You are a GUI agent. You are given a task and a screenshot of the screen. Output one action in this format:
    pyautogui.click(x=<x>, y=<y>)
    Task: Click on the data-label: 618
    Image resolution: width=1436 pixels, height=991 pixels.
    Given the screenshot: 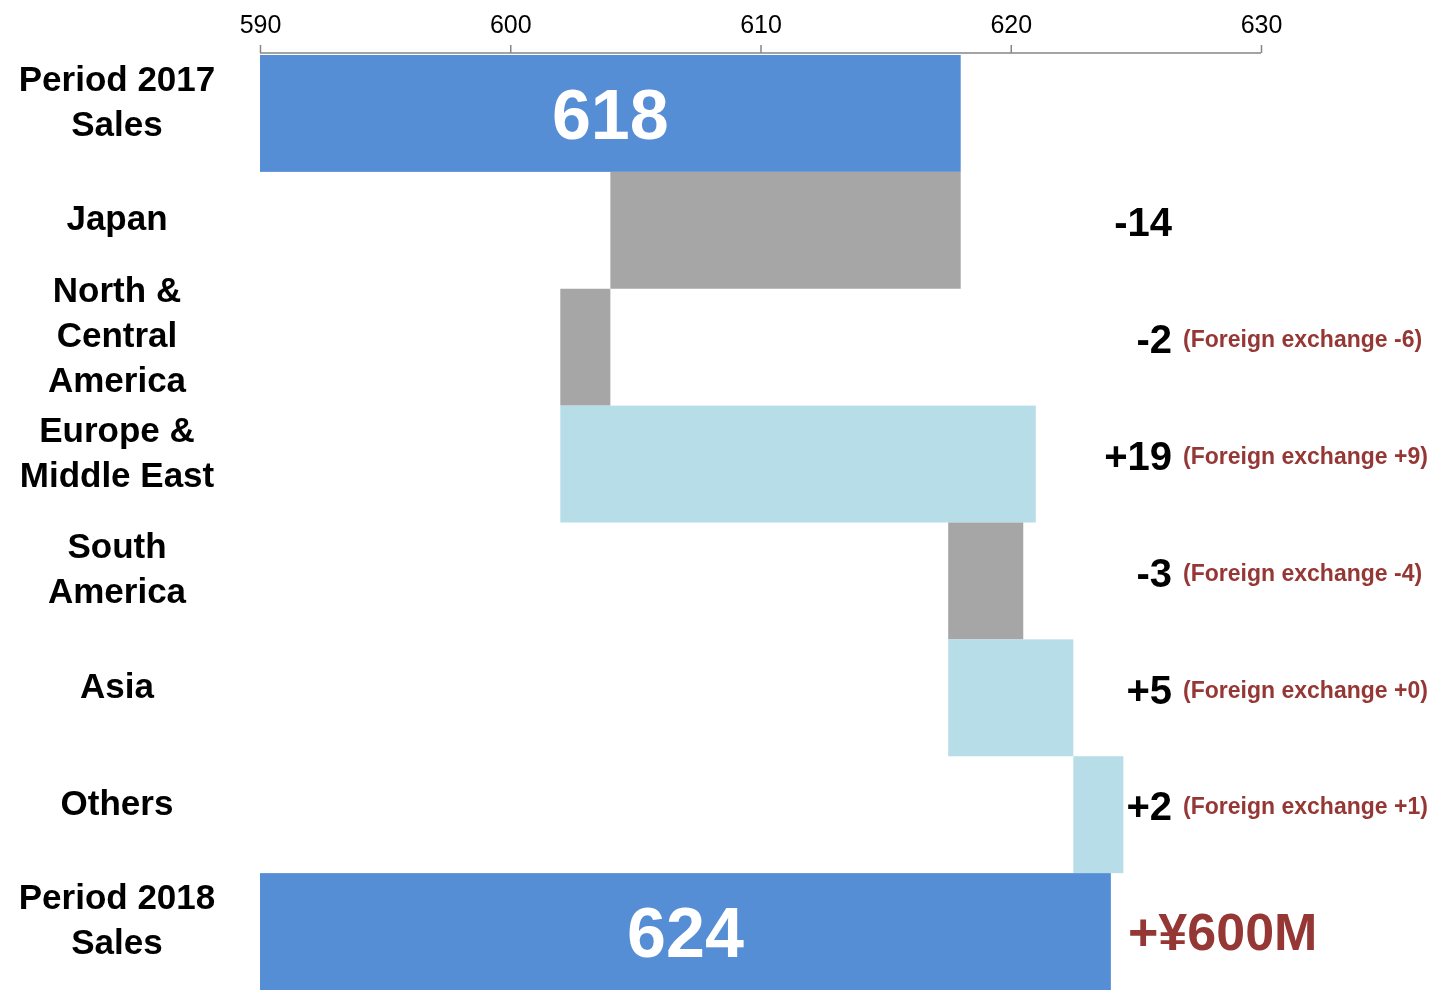 What is the action you would take?
    pyautogui.click(x=610, y=114)
    